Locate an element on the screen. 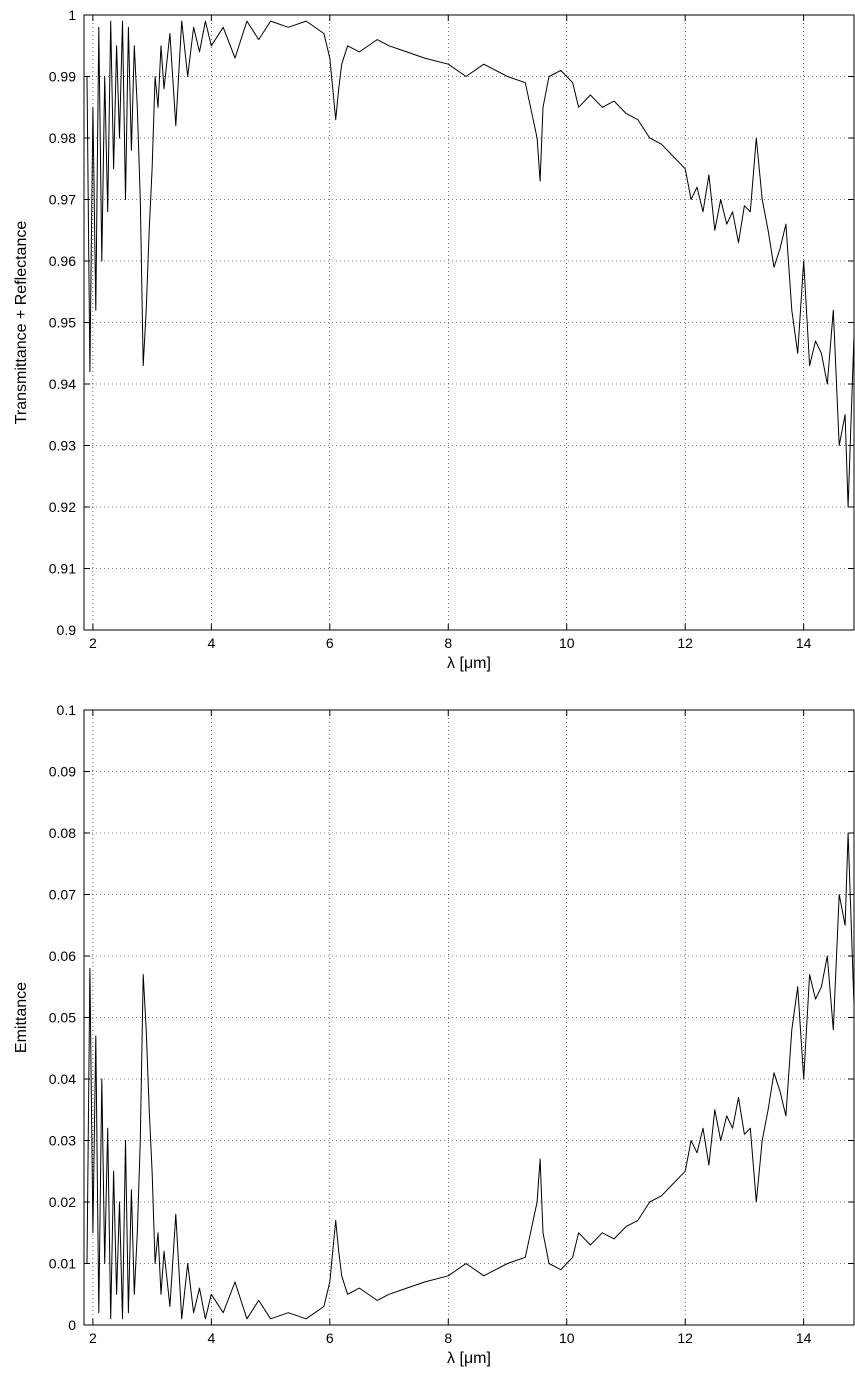 This screenshot has height=1378, width=855. y-tick-label: 0.05 is located at coordinates (62, 1018).